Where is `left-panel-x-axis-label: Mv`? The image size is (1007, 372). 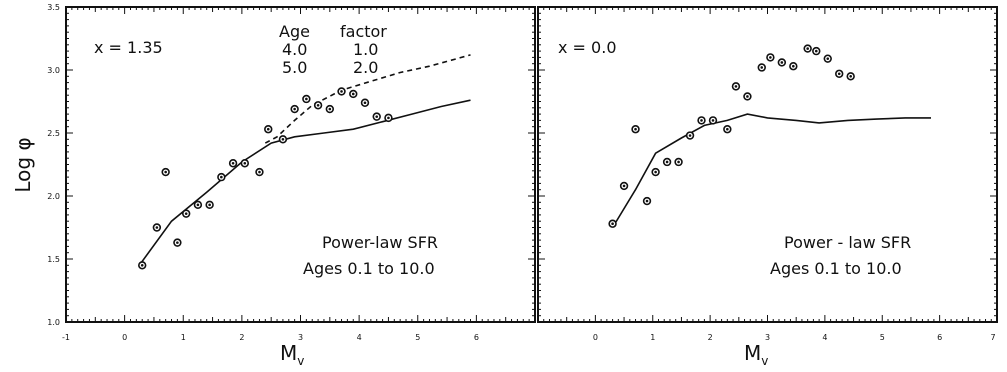
left-panel-x-axis-label: Mv is located at coordinates (292, 354).